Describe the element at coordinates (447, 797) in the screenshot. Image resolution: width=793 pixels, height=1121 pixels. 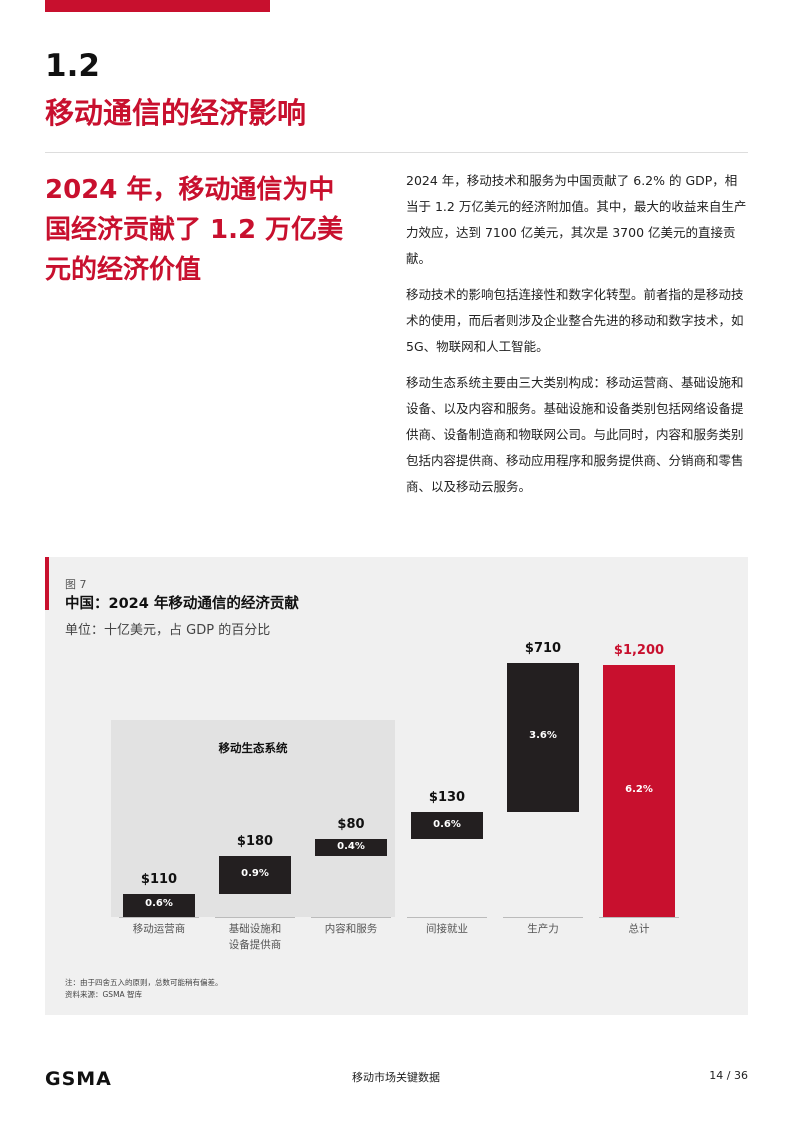
I see `value-label: $130` at that location.